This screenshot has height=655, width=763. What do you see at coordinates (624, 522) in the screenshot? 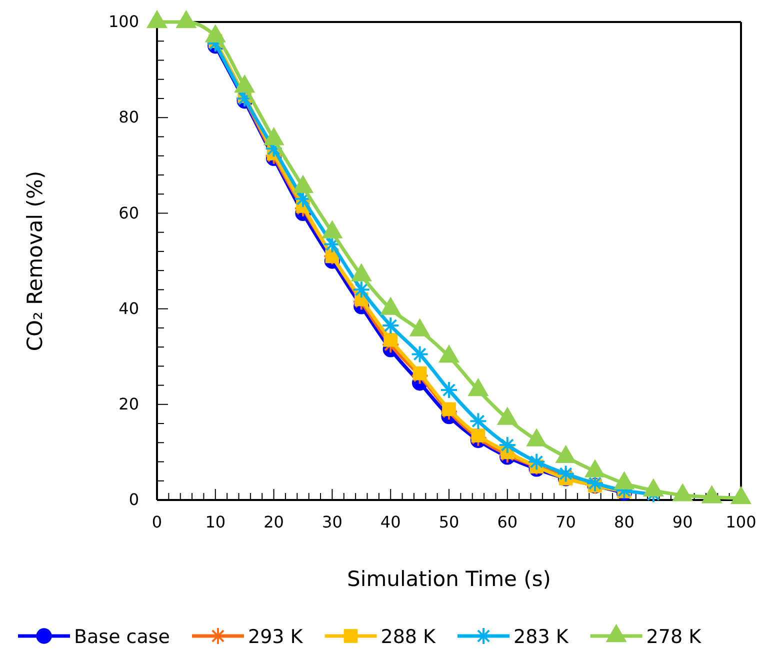
I see `x-tick-label: 80` at bounding box center [624, 522].